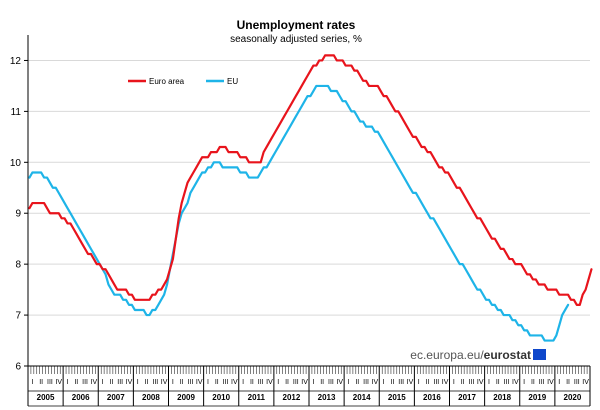 The height and width of the screenshot is (410, 600). What do you see at coordinates (18, 316) in the screenshot?
I see `y-tick-label: 7` at bounding box center [18, 316].